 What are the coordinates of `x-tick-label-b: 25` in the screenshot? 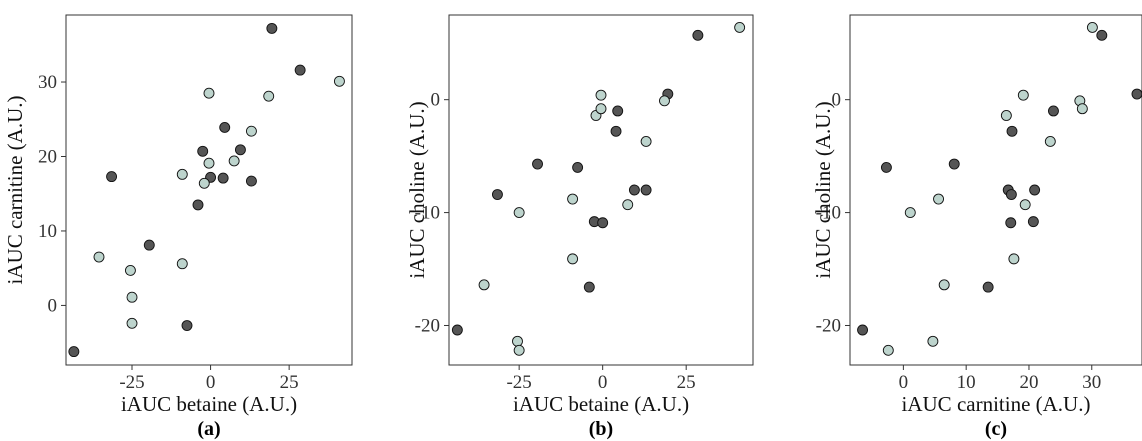 It's located at (686, 382).